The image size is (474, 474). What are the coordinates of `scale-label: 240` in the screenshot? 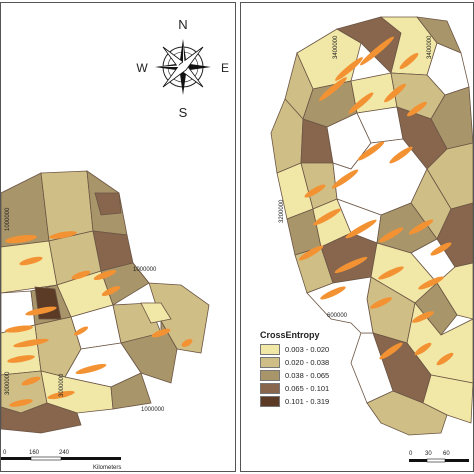 It's located at (64, 453).